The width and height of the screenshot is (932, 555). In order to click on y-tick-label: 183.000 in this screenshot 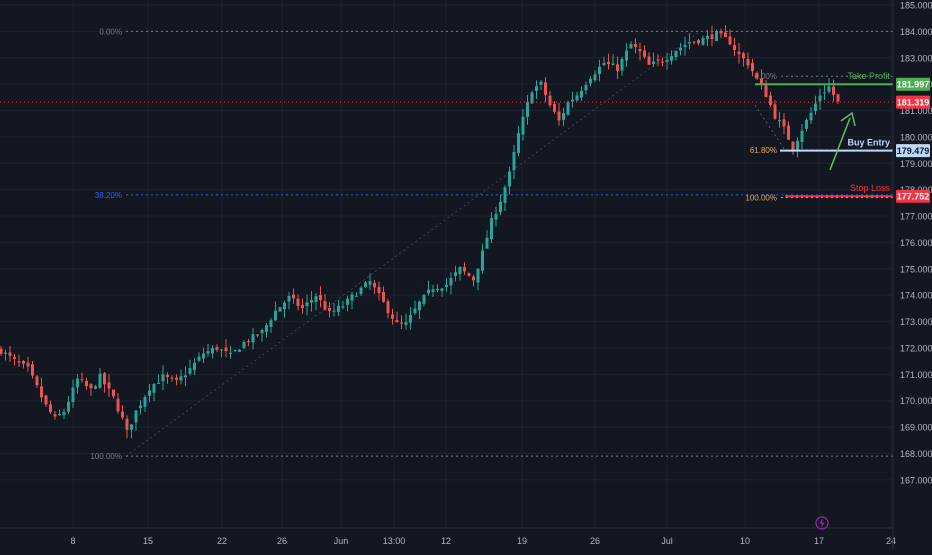, I will do `click(916, 58)`.